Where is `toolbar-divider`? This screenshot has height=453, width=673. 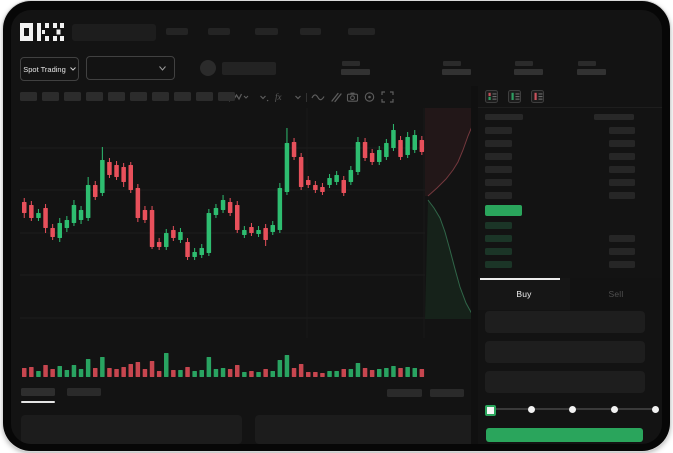
toolbar-divider is located at coordinates (306, 97).